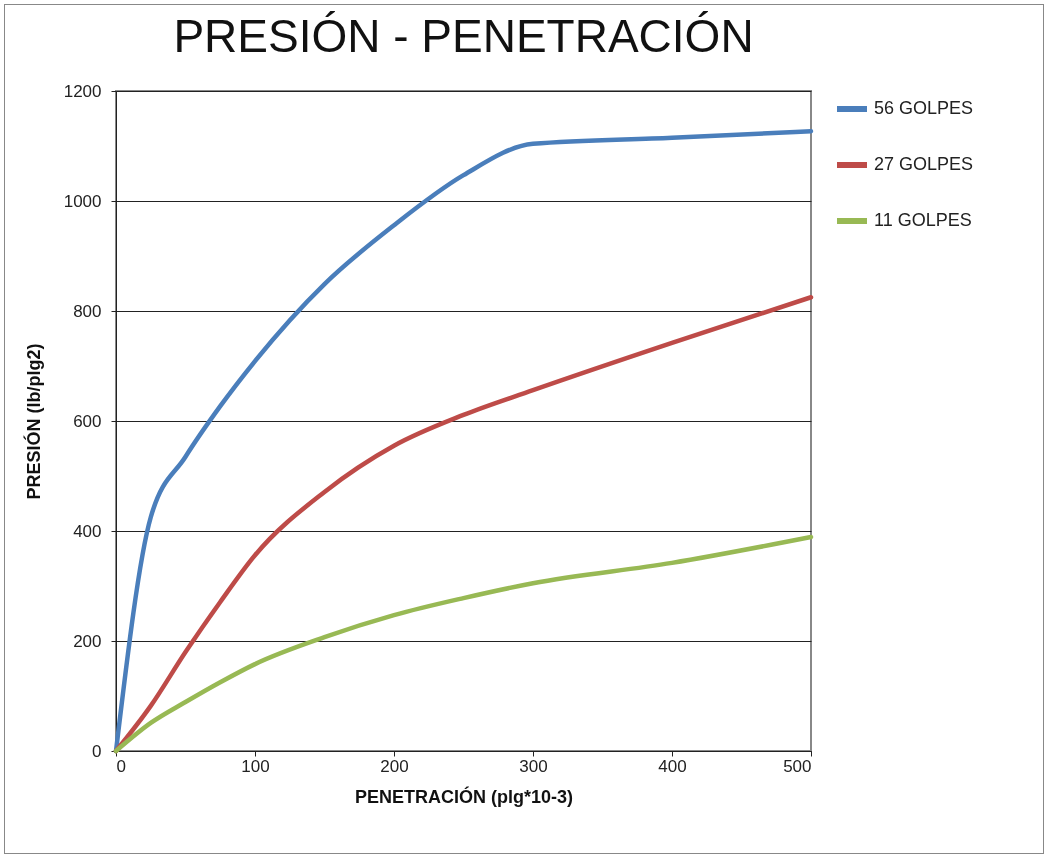 This screenshot has height=860, width=1052. Describe the element at coordinates (87, 531) in the screenshot. I see `y-tick-label: 400` at that location.